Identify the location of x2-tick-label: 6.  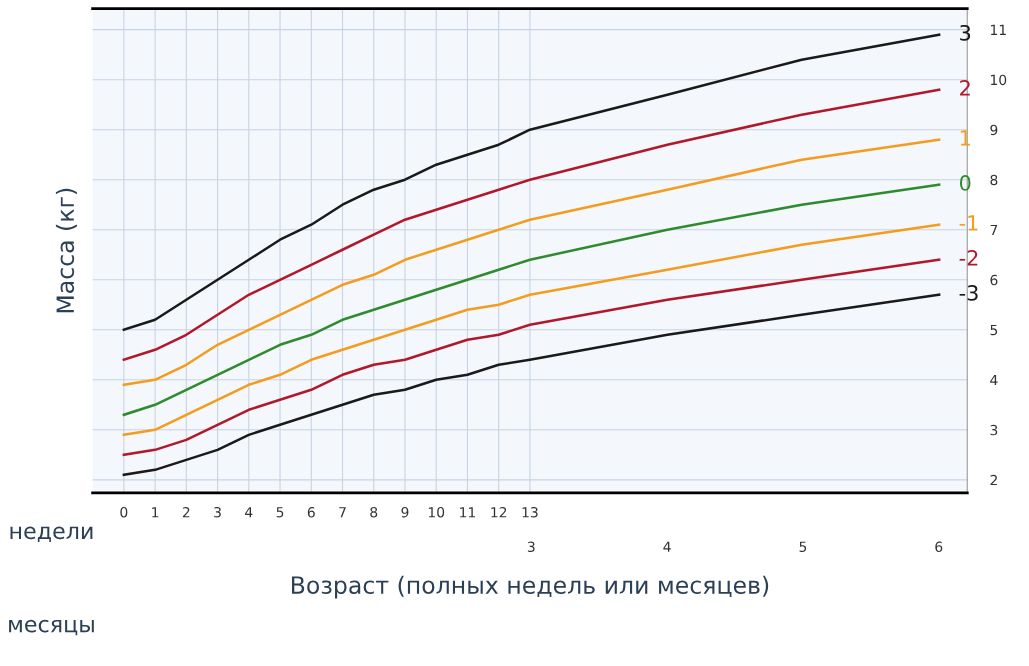
(939, 547).